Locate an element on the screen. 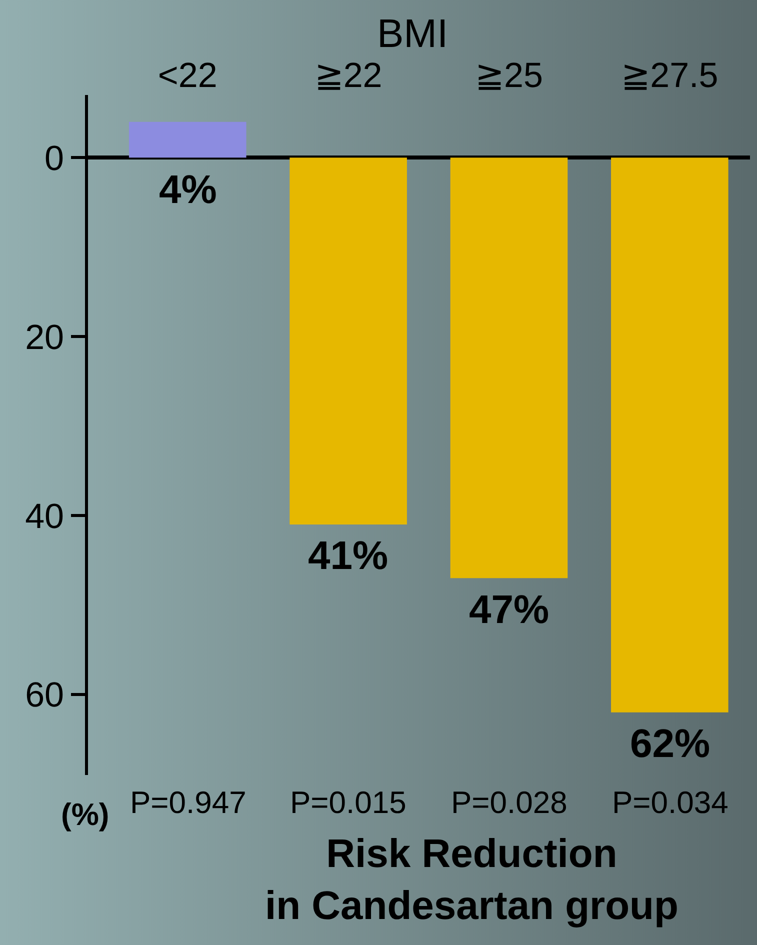 The height and width of the screenshot is (945, 757). y-tick-label: 0 is located at coordinates (54, 158).